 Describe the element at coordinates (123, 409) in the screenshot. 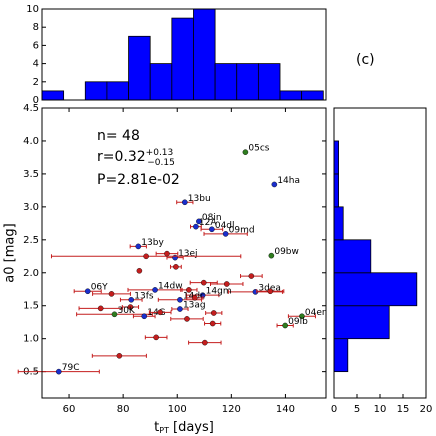

I see `x-tick-label: 80` at that location.